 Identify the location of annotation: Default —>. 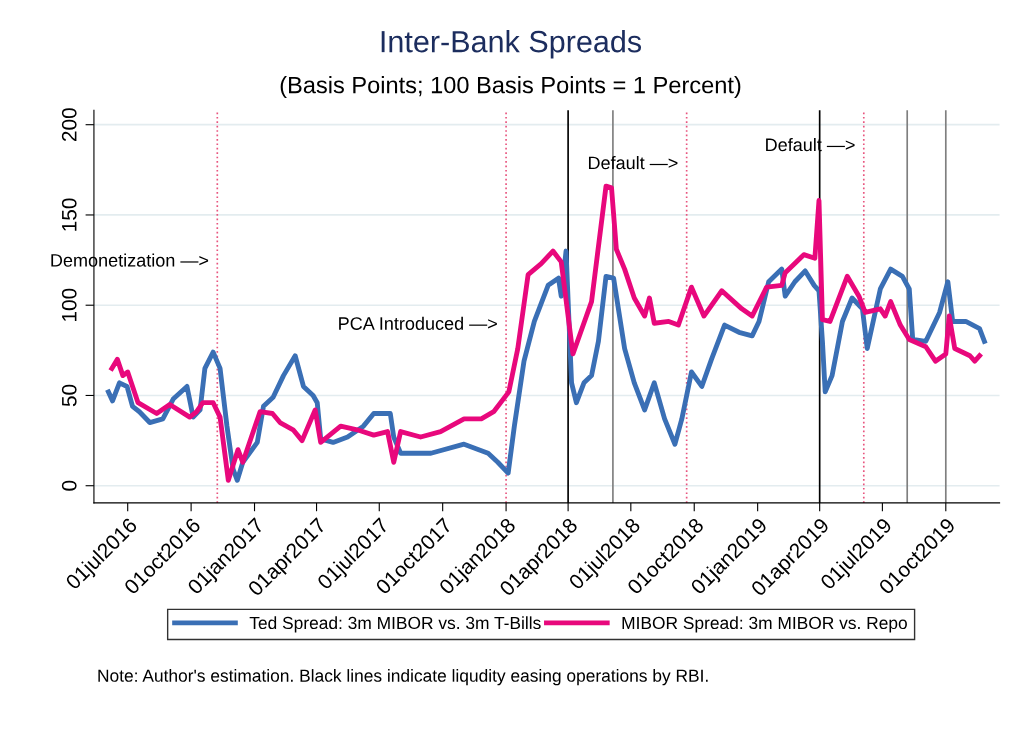
(633, 163).